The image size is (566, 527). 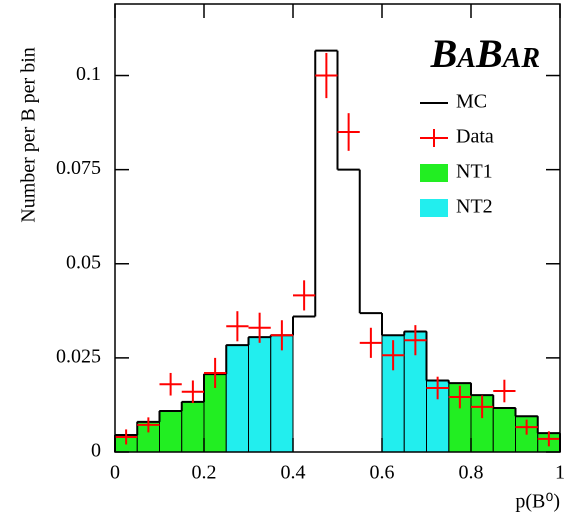 I want to click on x-tick-label: 1, so click(x=560, y=473).